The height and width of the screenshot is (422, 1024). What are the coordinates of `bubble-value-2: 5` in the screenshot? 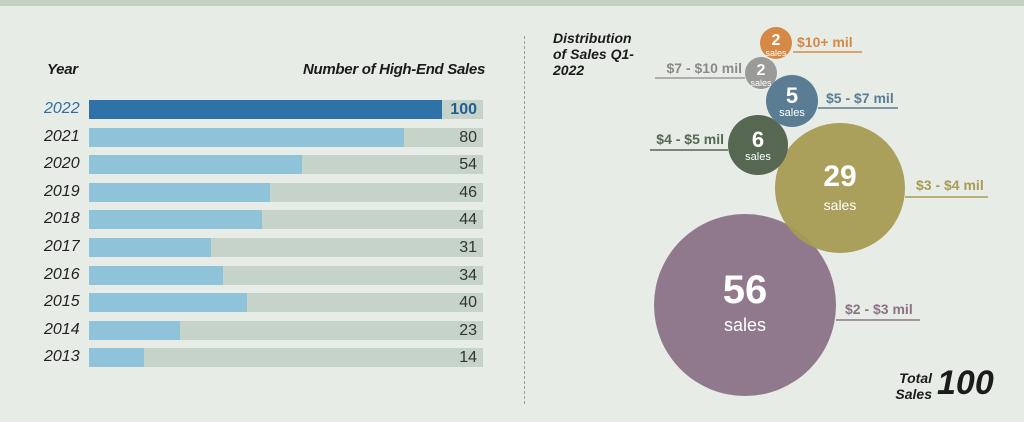 It's located at (792, 95).